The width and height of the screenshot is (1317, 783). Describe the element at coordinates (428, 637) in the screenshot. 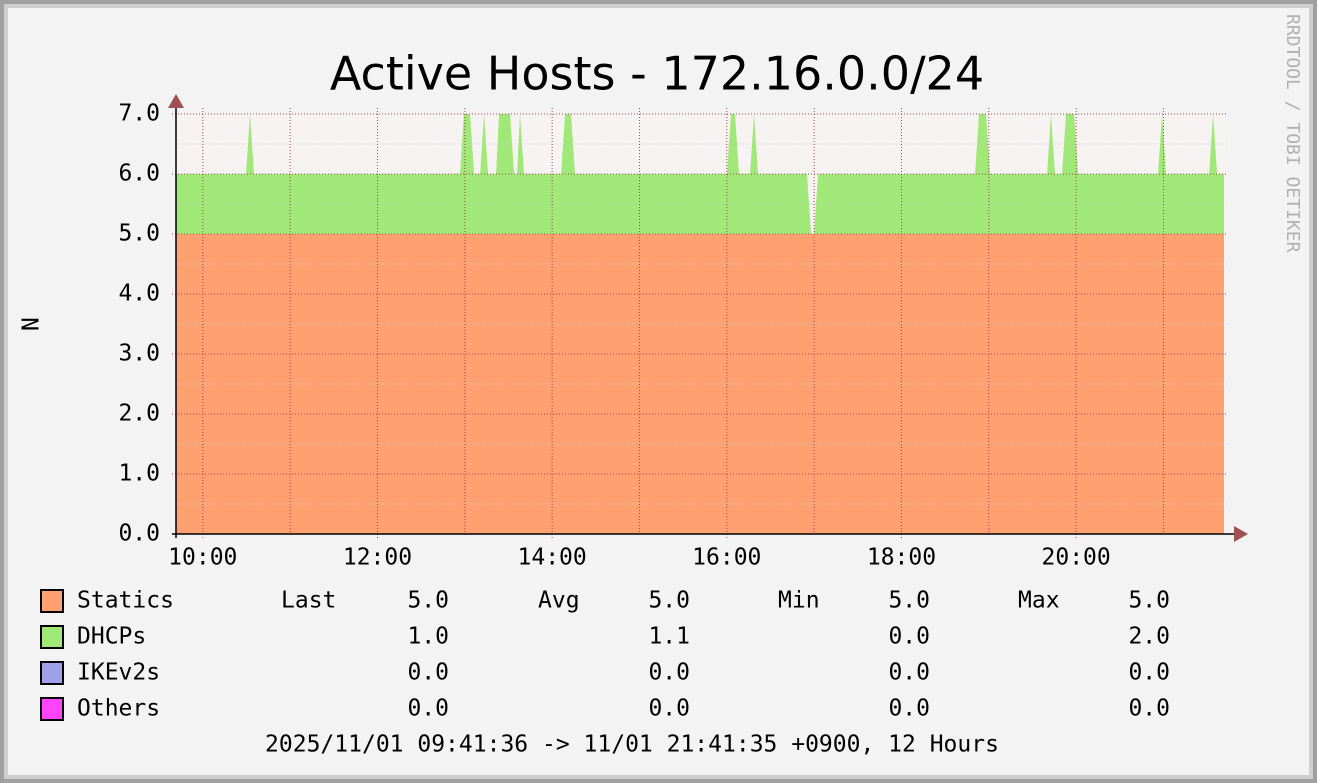

I see `stat-value: 1.0` at that location.